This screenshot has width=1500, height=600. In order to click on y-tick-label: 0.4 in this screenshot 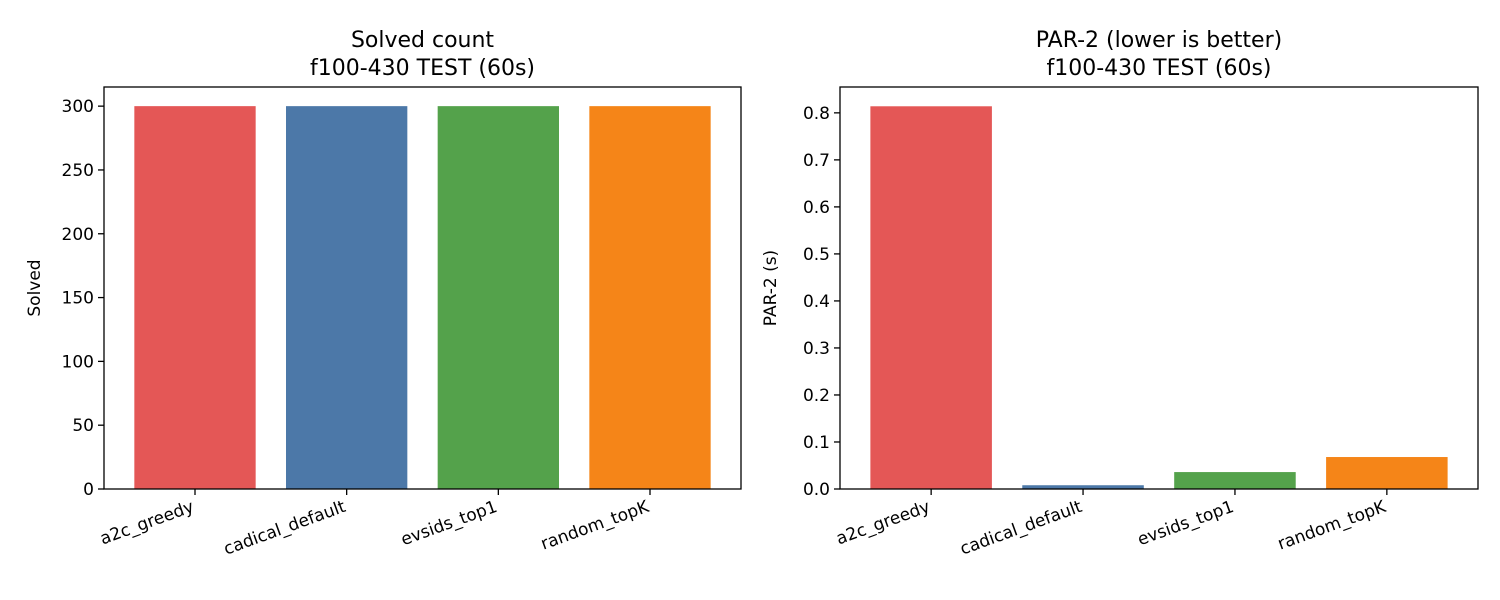, I will do `click(816, 302)`.